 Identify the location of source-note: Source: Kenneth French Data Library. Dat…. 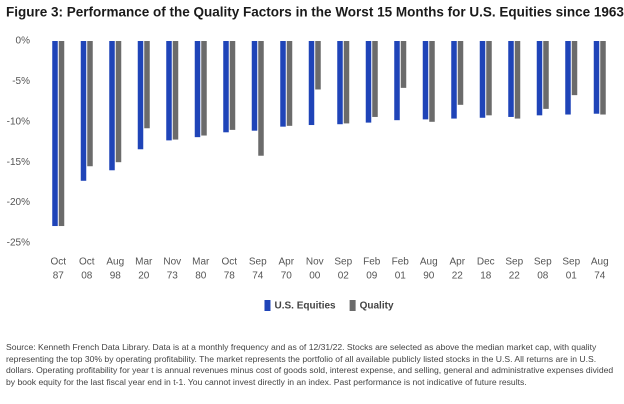
(310, 364).